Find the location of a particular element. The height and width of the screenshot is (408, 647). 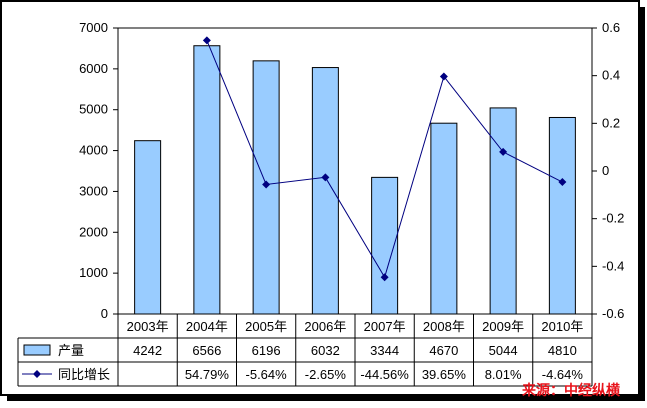

left-tick-label: 5000 is located at coordinates (93, 109).